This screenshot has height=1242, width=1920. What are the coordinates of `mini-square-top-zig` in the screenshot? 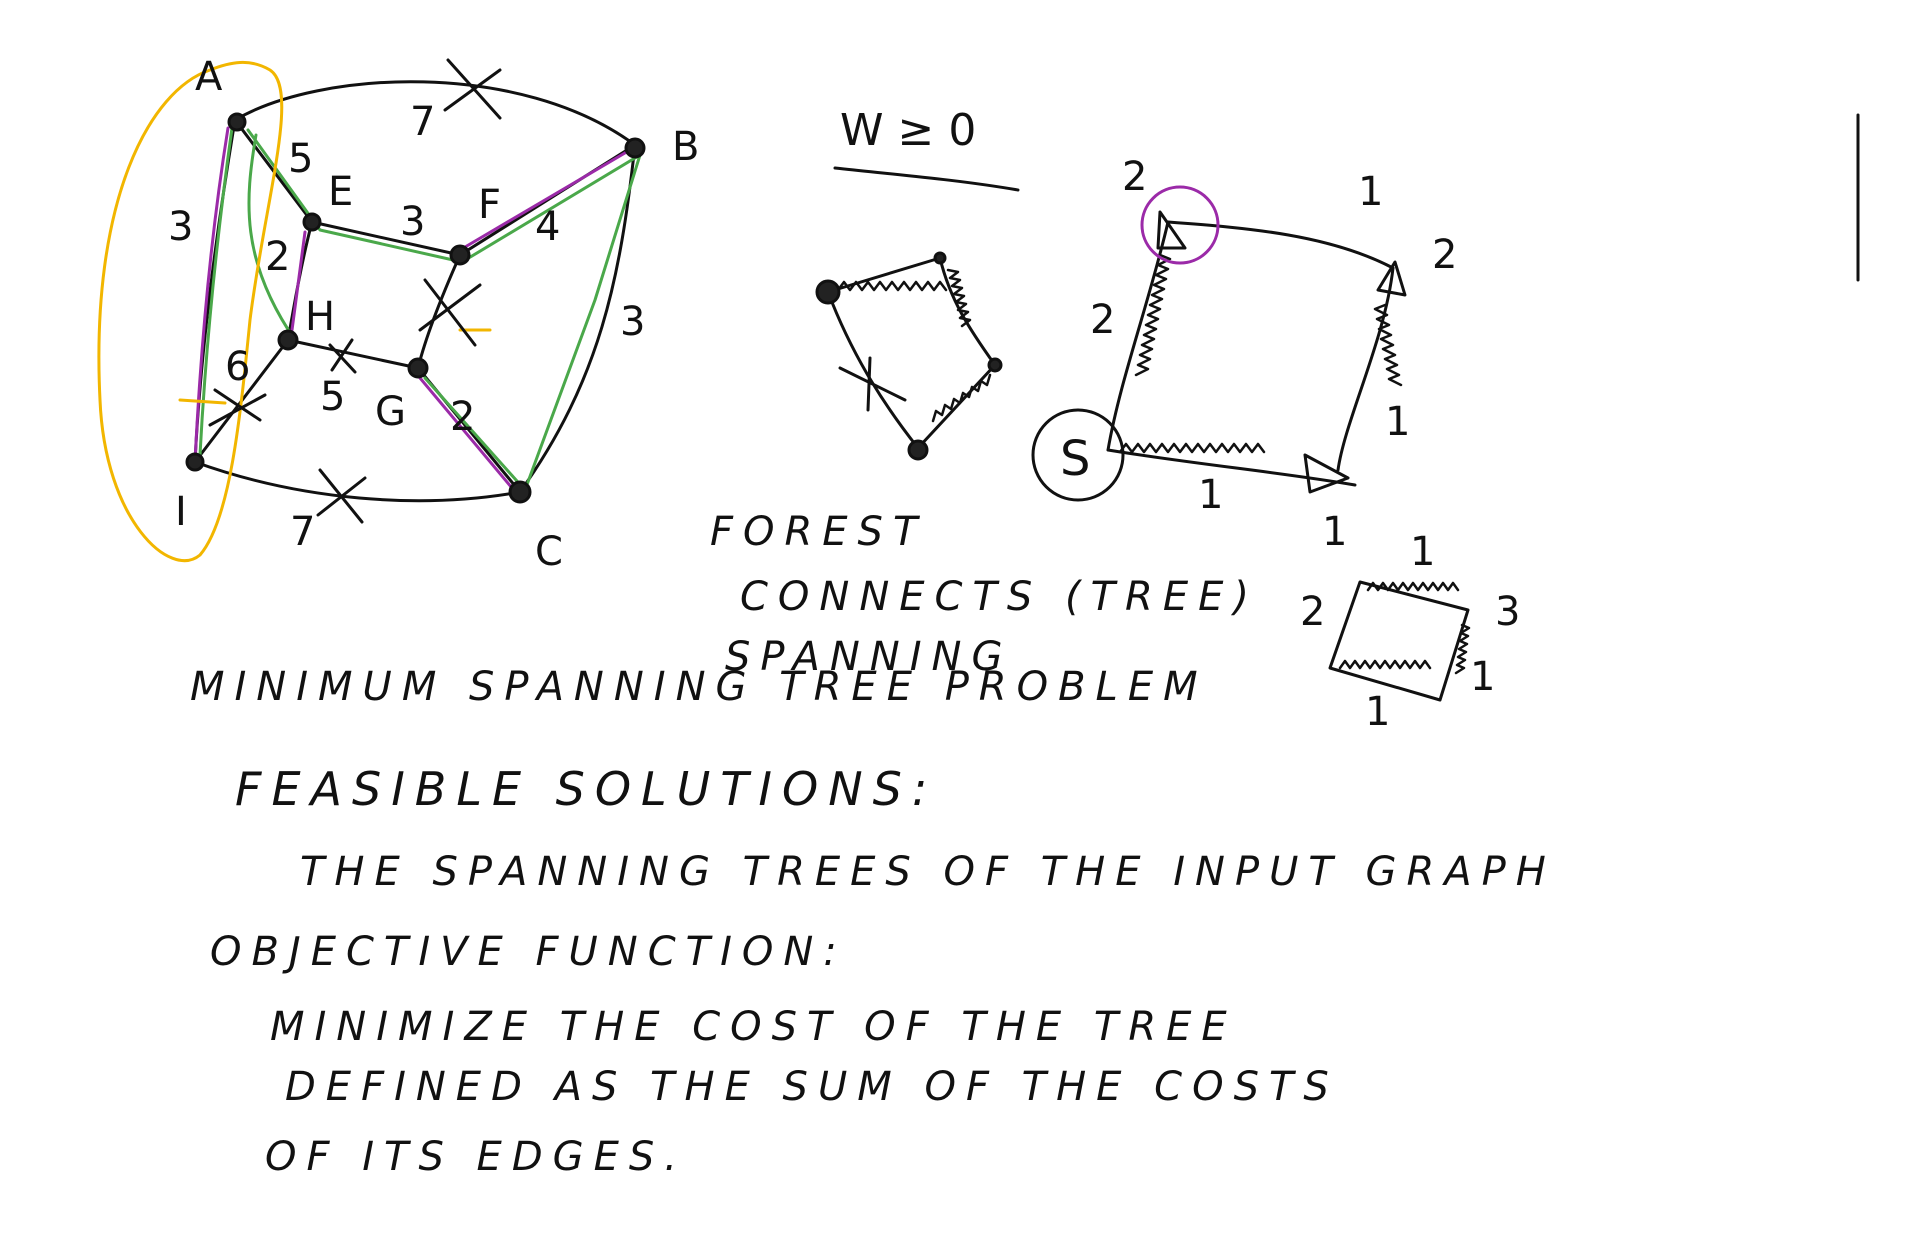 It's located at (1413, 586).